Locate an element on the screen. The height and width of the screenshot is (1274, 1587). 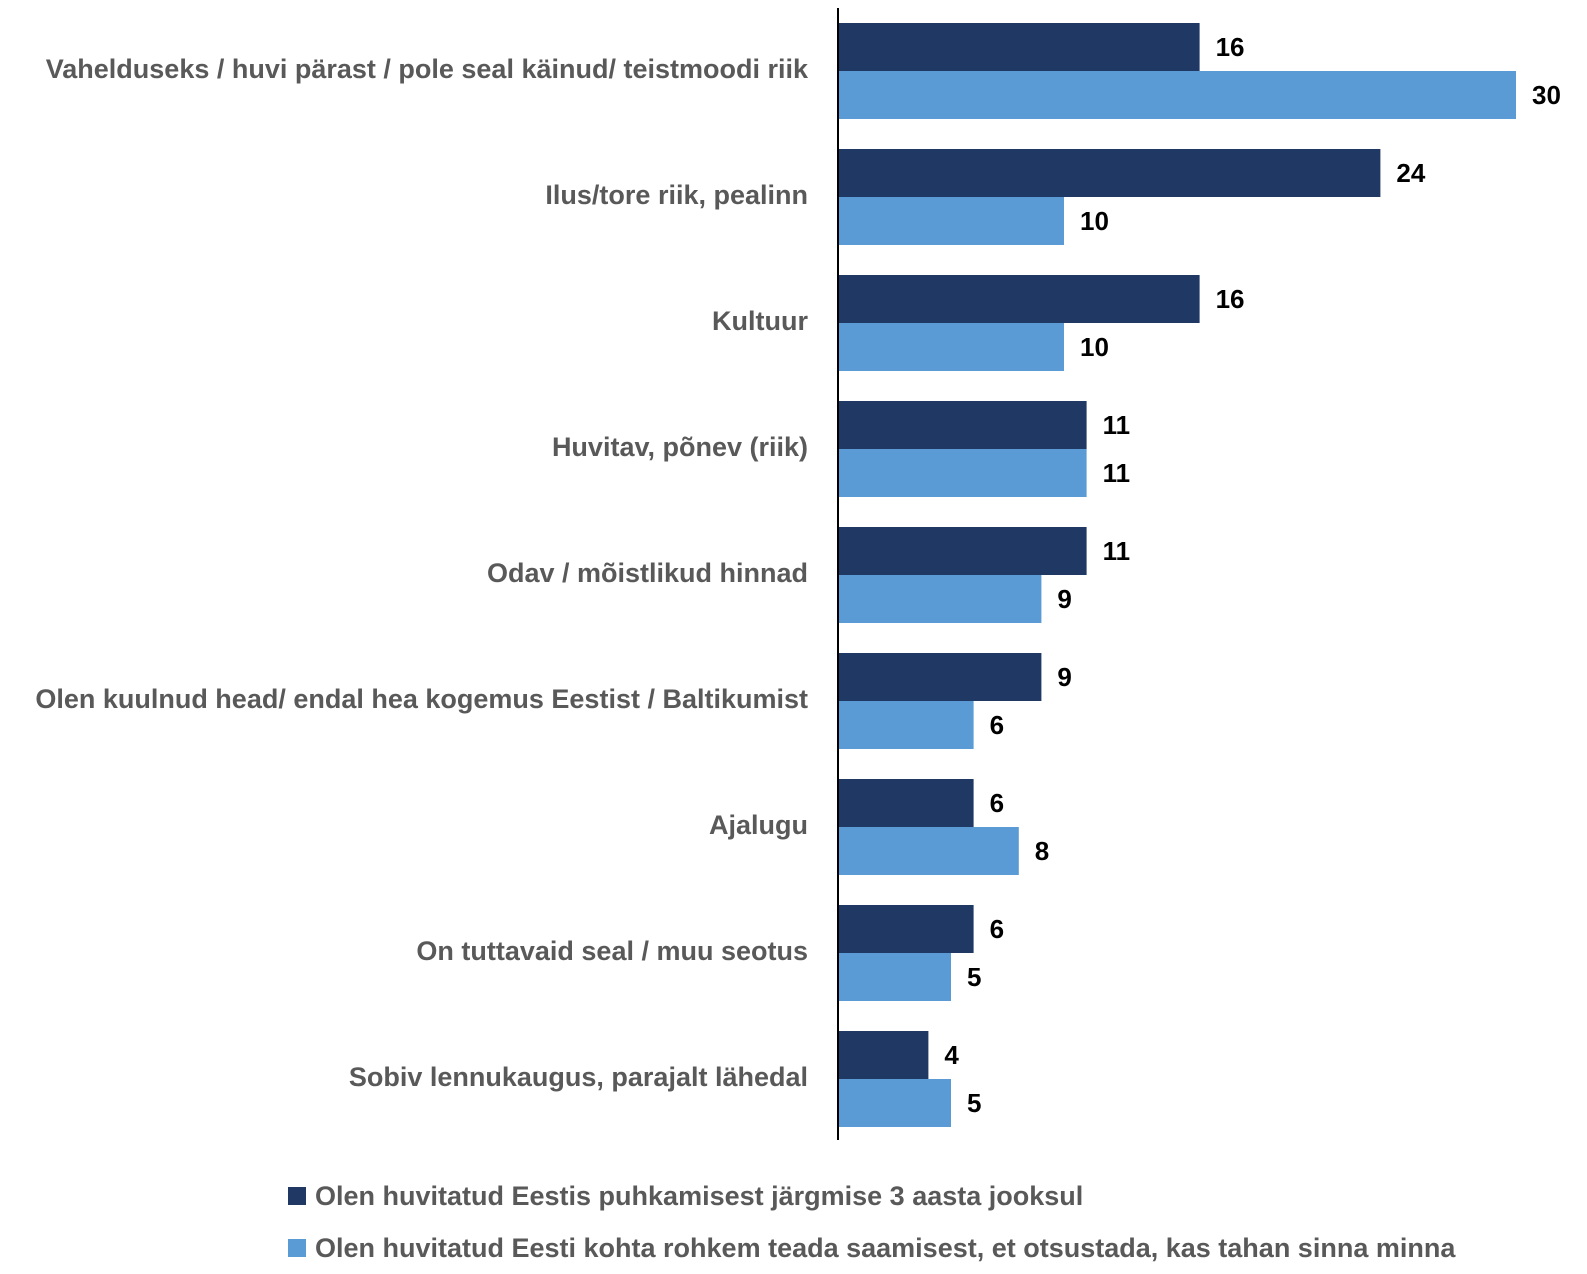
data-label-series-1: 4 is located at coordinates (951, 1055).